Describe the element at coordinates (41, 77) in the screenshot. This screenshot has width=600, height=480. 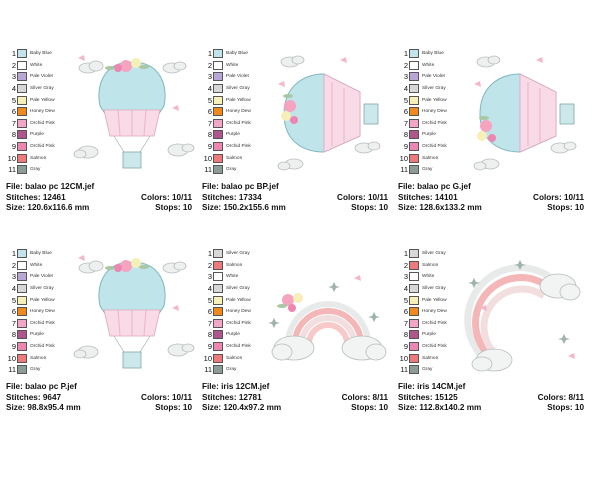
I see `thread-name: Pale Violet` at that location.